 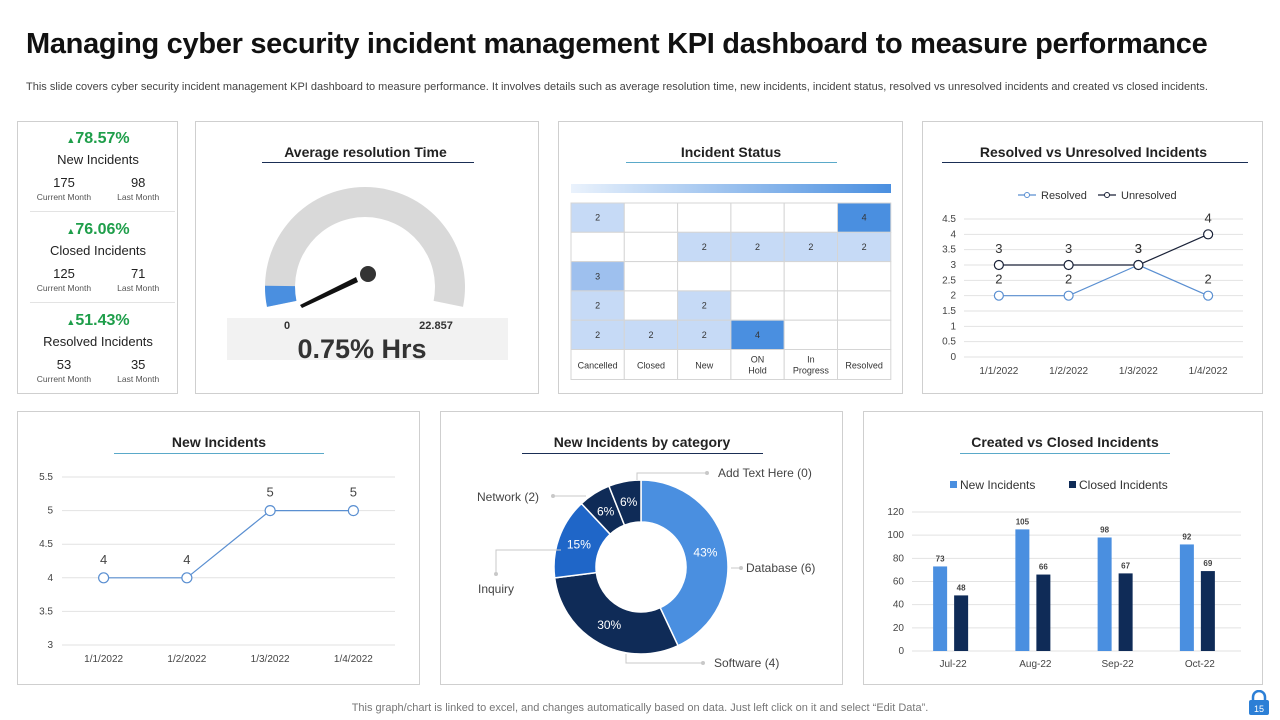 What do you see at coordinates (811, 371) in the screenshot?
I see `status-column-label: Progress` at bounding box center [811, 371].